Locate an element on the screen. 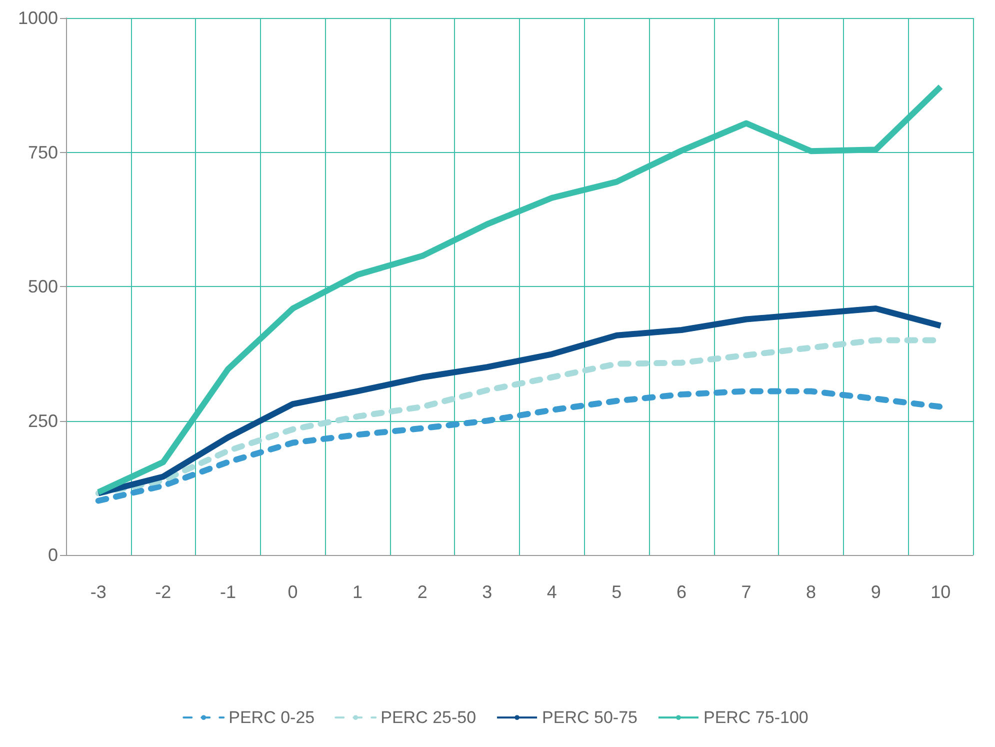 The width and height of the screenshot is (995, 747). y-tick-label: 1000 is located at coordinates (38, 18).